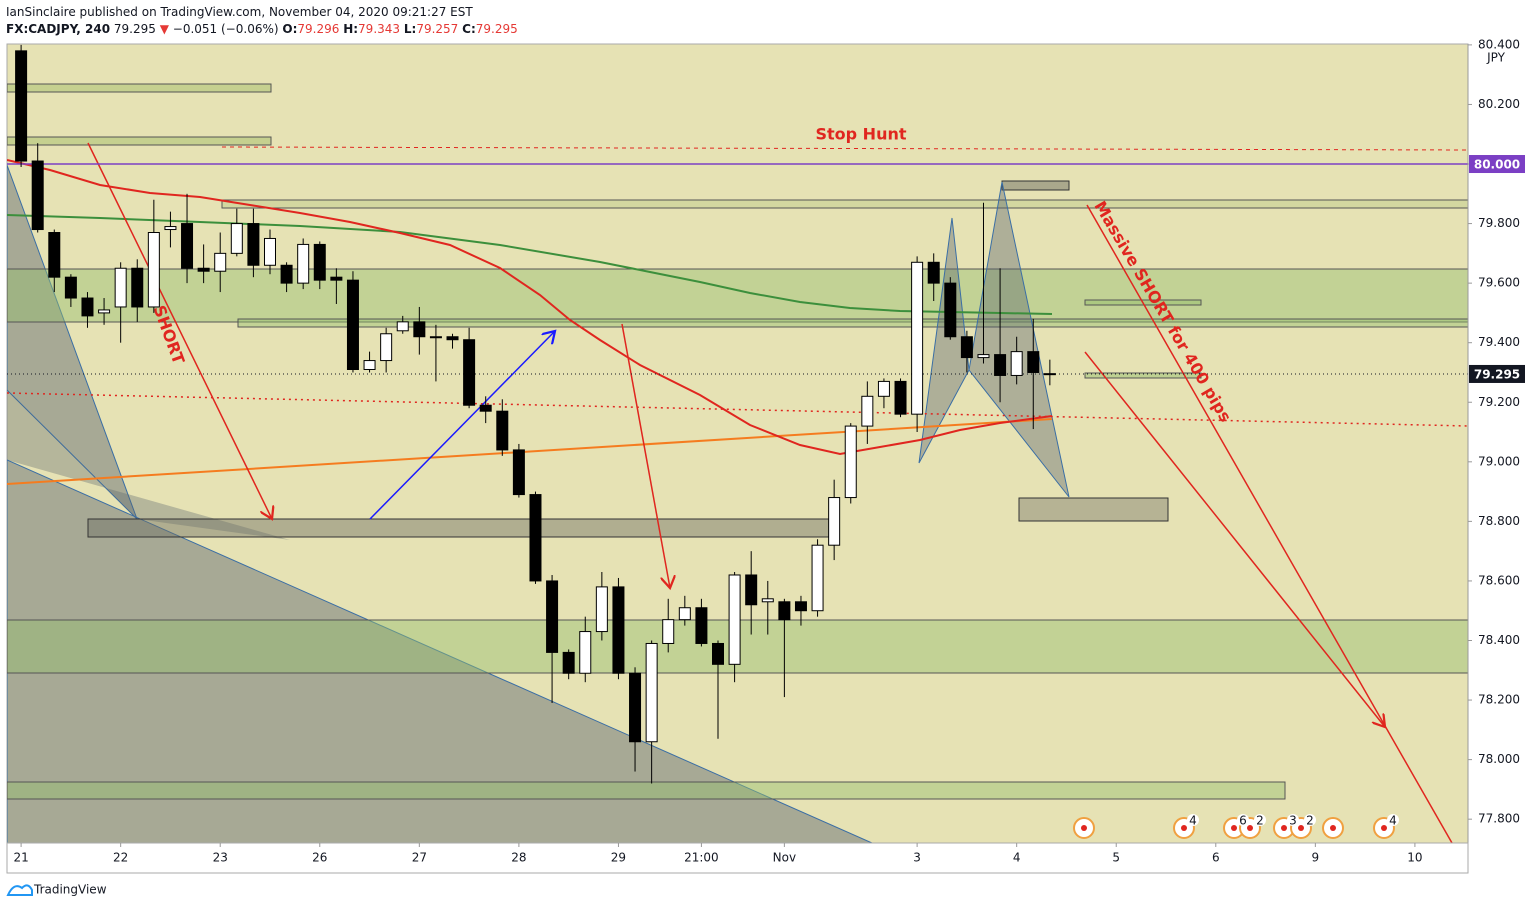 This screenshot has width=1530, height=909. Describe the element at coordinates (410, 29) in the screenshot. I see `low-label: L:` at that location.